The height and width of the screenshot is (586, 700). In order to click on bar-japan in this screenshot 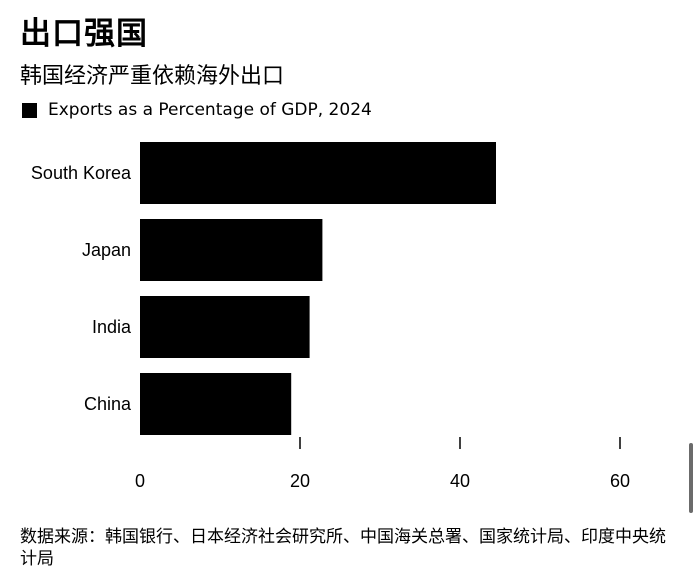, I will do `click(231, 250)`.